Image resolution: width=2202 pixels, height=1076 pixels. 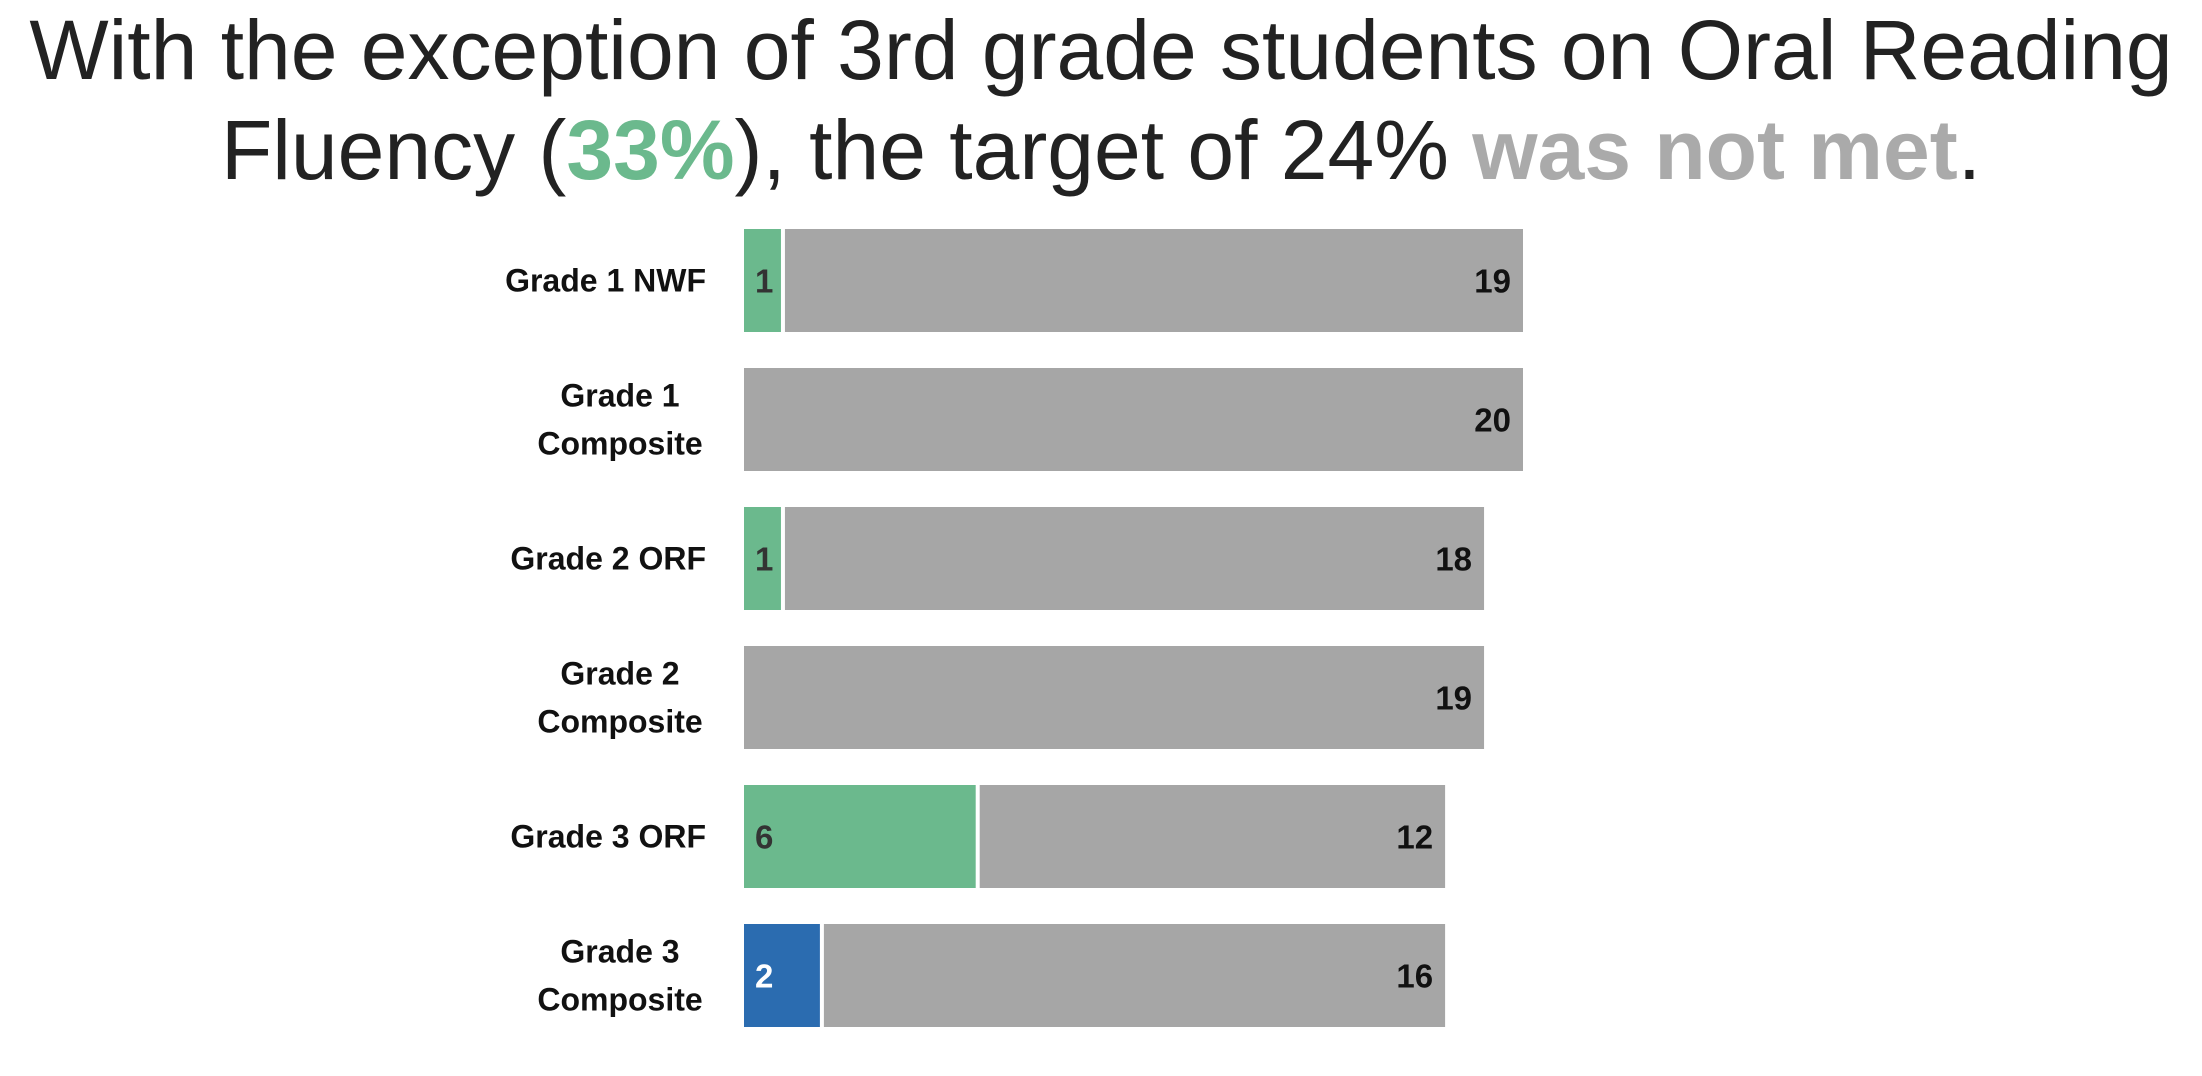 I want to click on category-label: Grade 3 Composite, so click(x=619, y=976).